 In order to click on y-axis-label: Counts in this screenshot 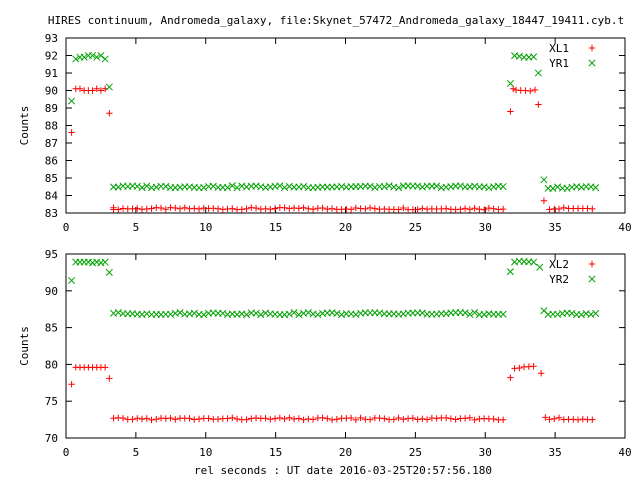, I will do `click(24, 126)`.